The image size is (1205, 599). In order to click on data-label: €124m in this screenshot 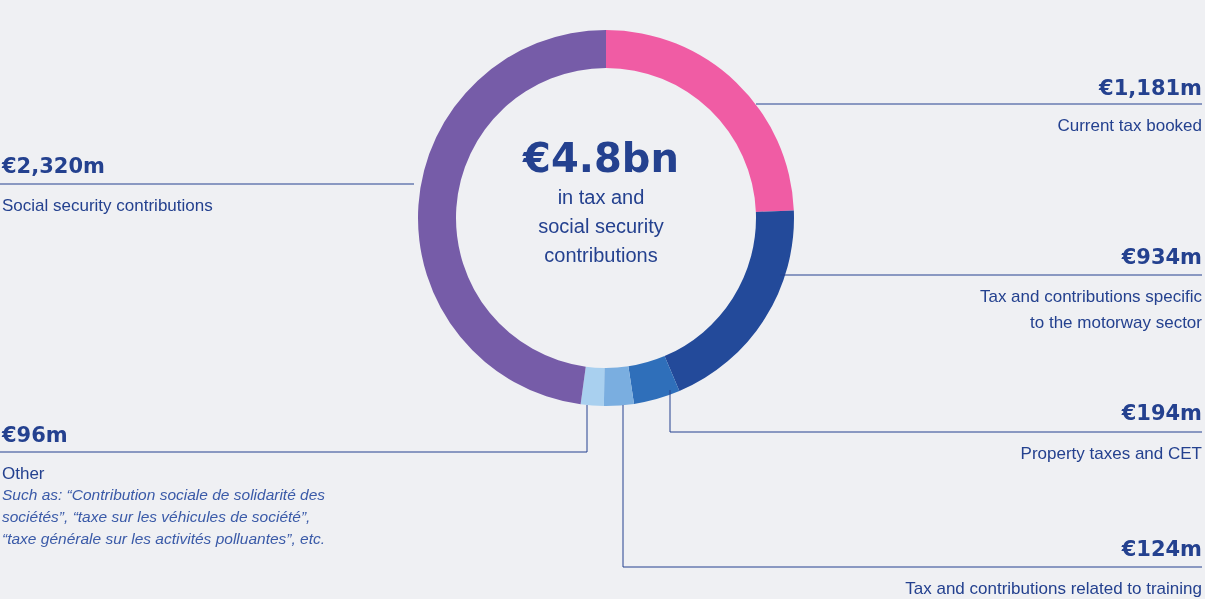, I will do `click(1161, 549)`.